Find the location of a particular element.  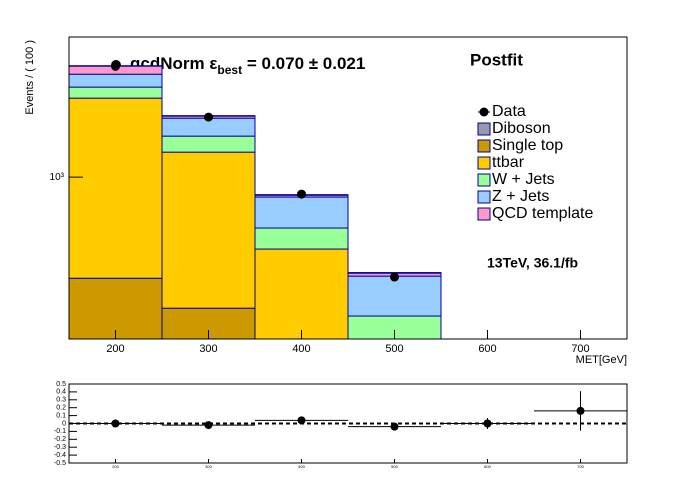

ratio-x-tick-label: 700 is located at coordinates (580, 466).